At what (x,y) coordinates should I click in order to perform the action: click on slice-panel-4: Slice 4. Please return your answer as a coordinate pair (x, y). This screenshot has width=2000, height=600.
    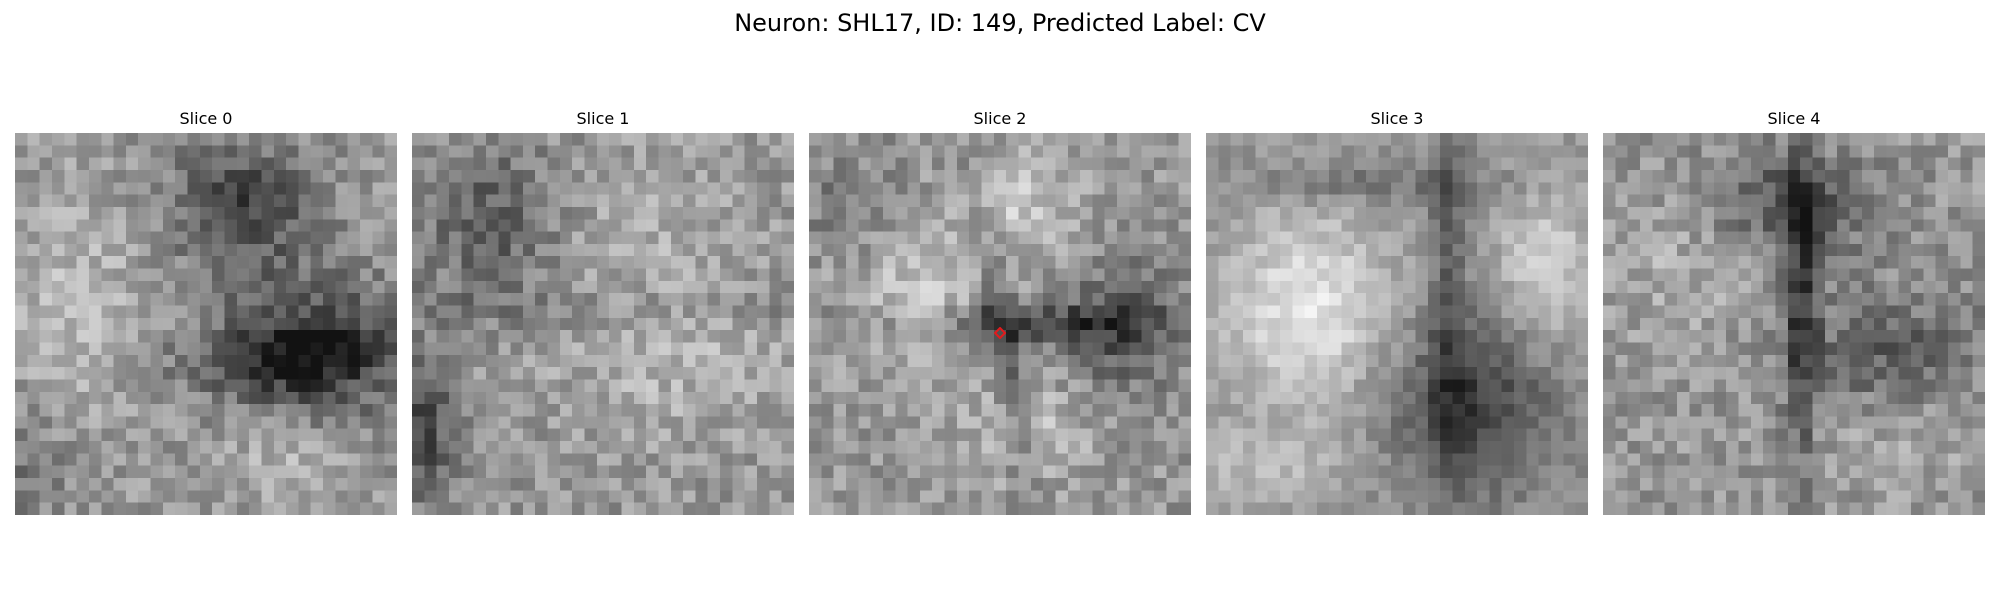
    Looking at the image, I should click on (1794, 313).